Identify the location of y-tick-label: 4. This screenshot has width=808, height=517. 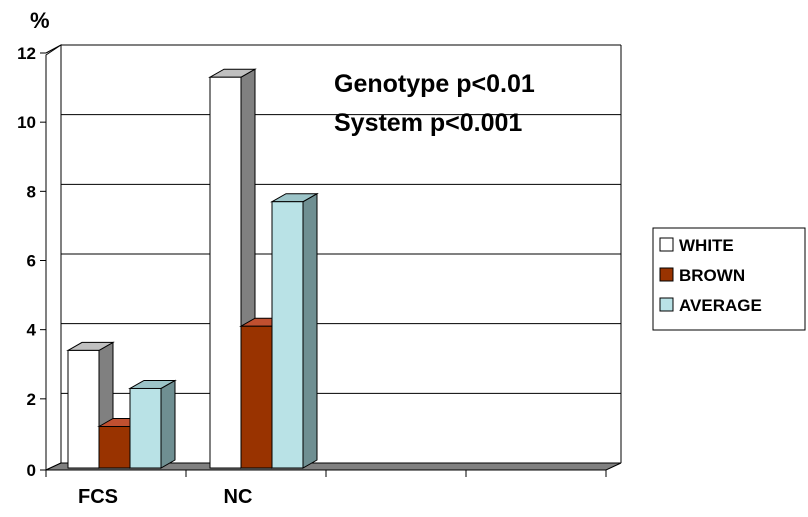
(32, 330).